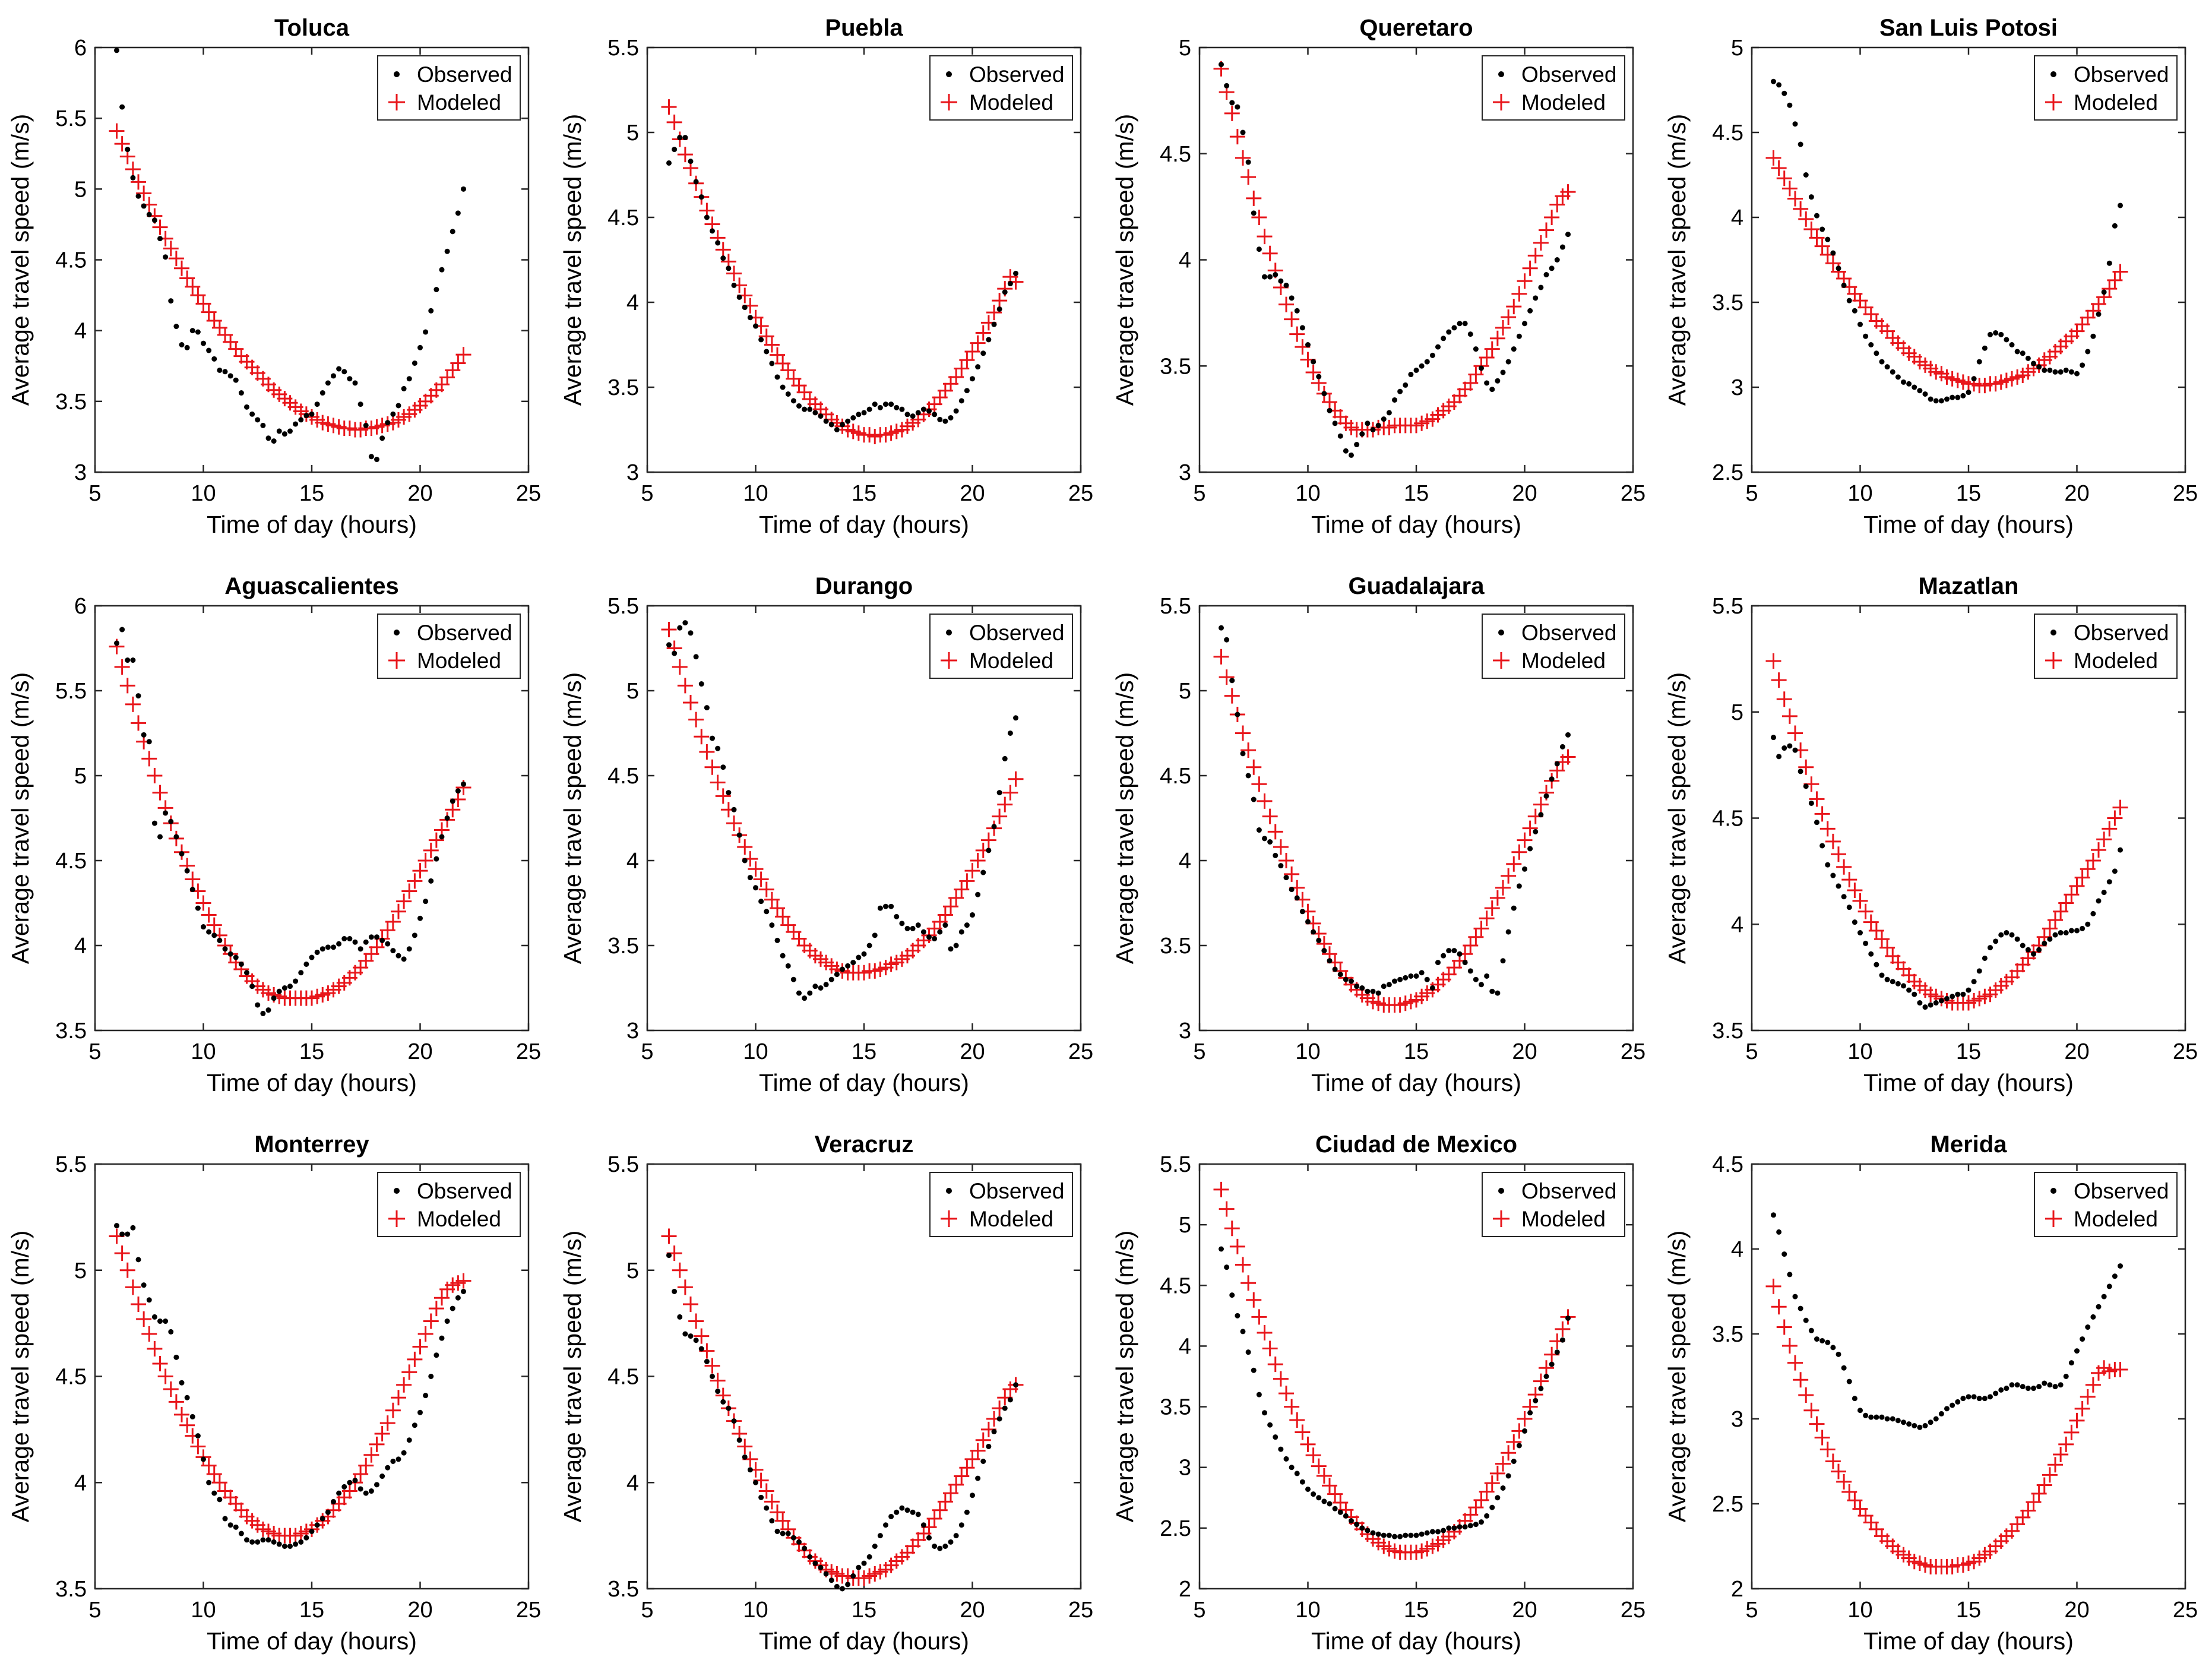 This screenshot has width=2212, height=1679. What do you see at coordinates (1501, 74) in the screenshot?
I see `legend-observed-marker` at bounding box center [1501, 74].